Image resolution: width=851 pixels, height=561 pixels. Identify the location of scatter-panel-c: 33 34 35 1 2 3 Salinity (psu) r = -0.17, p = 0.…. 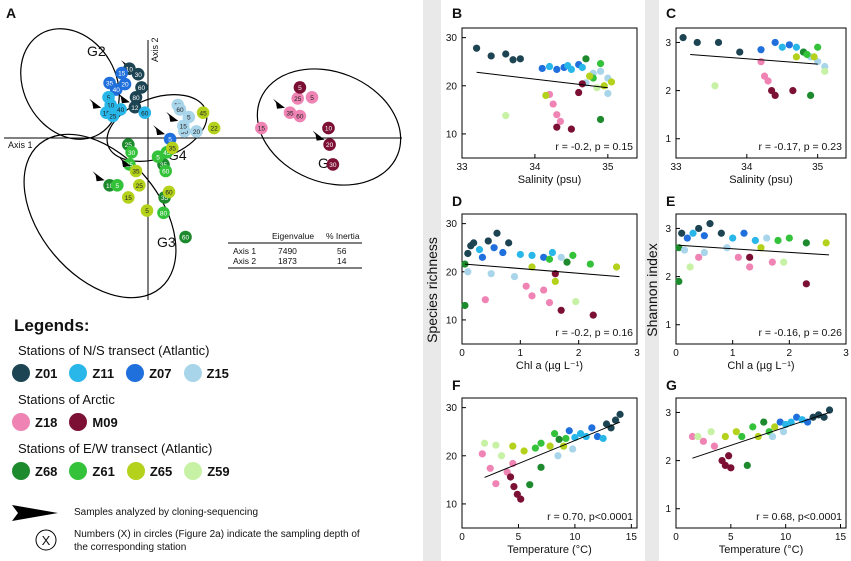
(756, 106).